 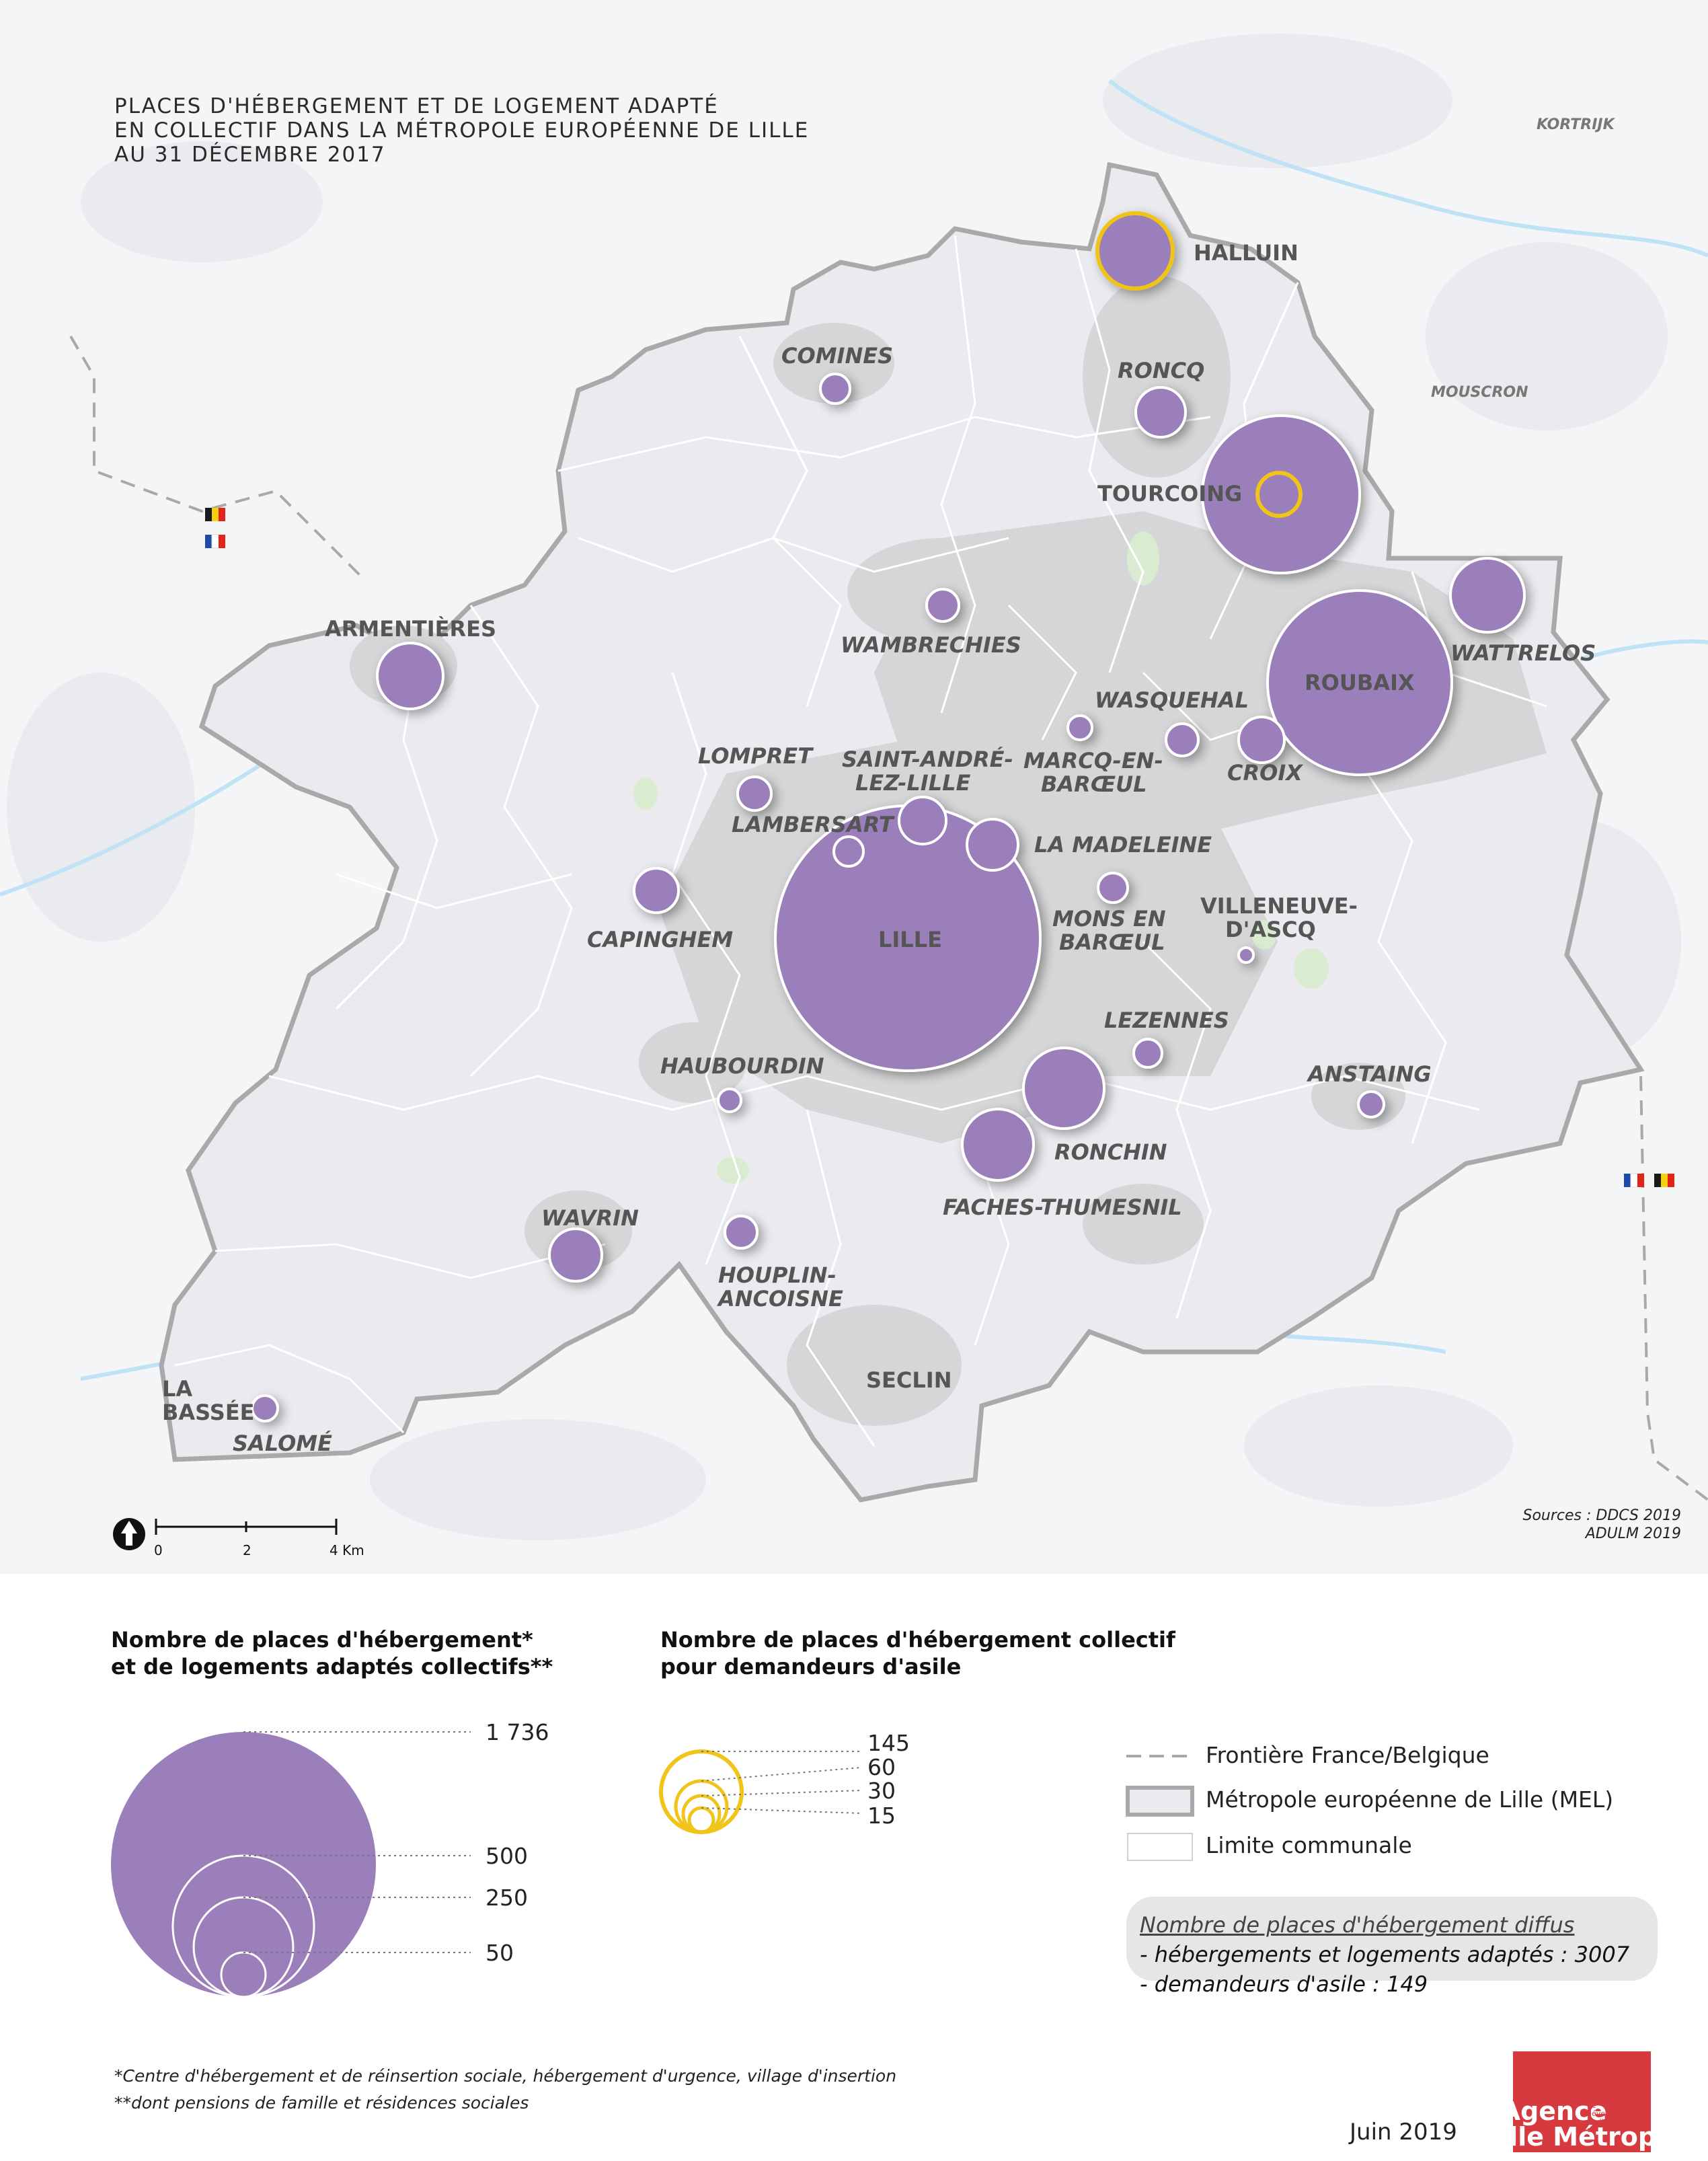 What do you see at coordinates (1279, 906) in the screenshot?
I see `label-villeneuve-1: VILLENEUVE-` at bounding box center [1279, 906].